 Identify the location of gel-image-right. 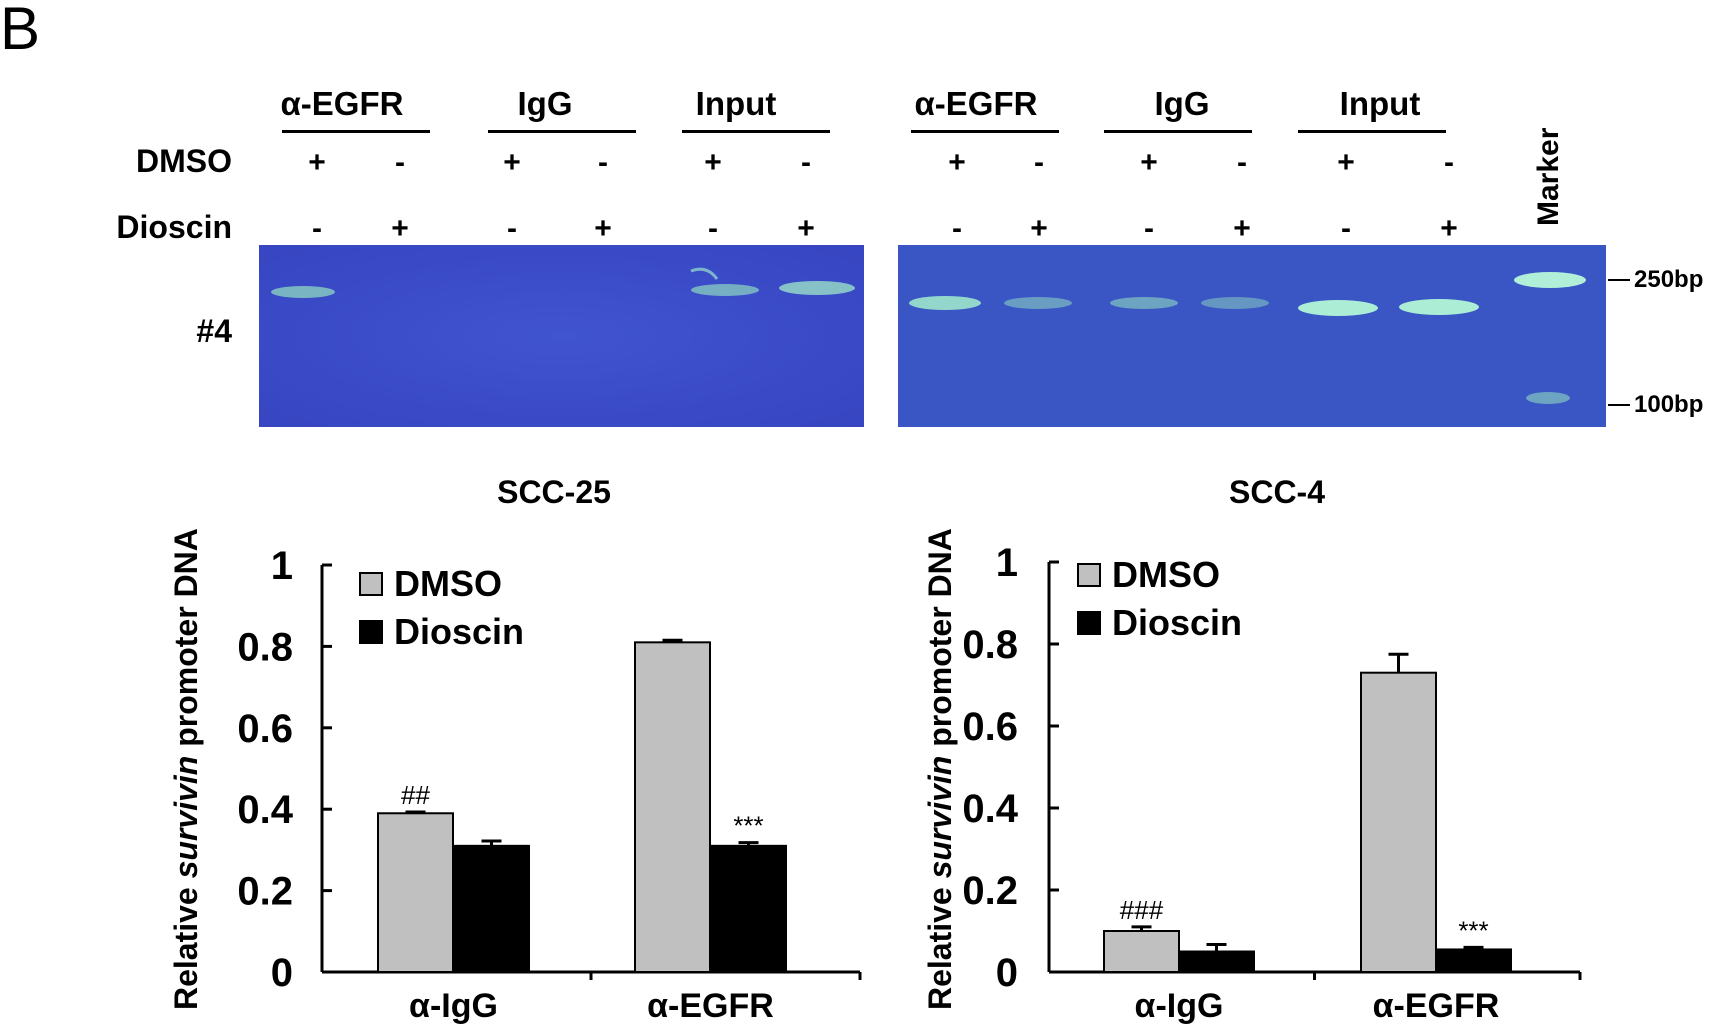
(1252, 336).